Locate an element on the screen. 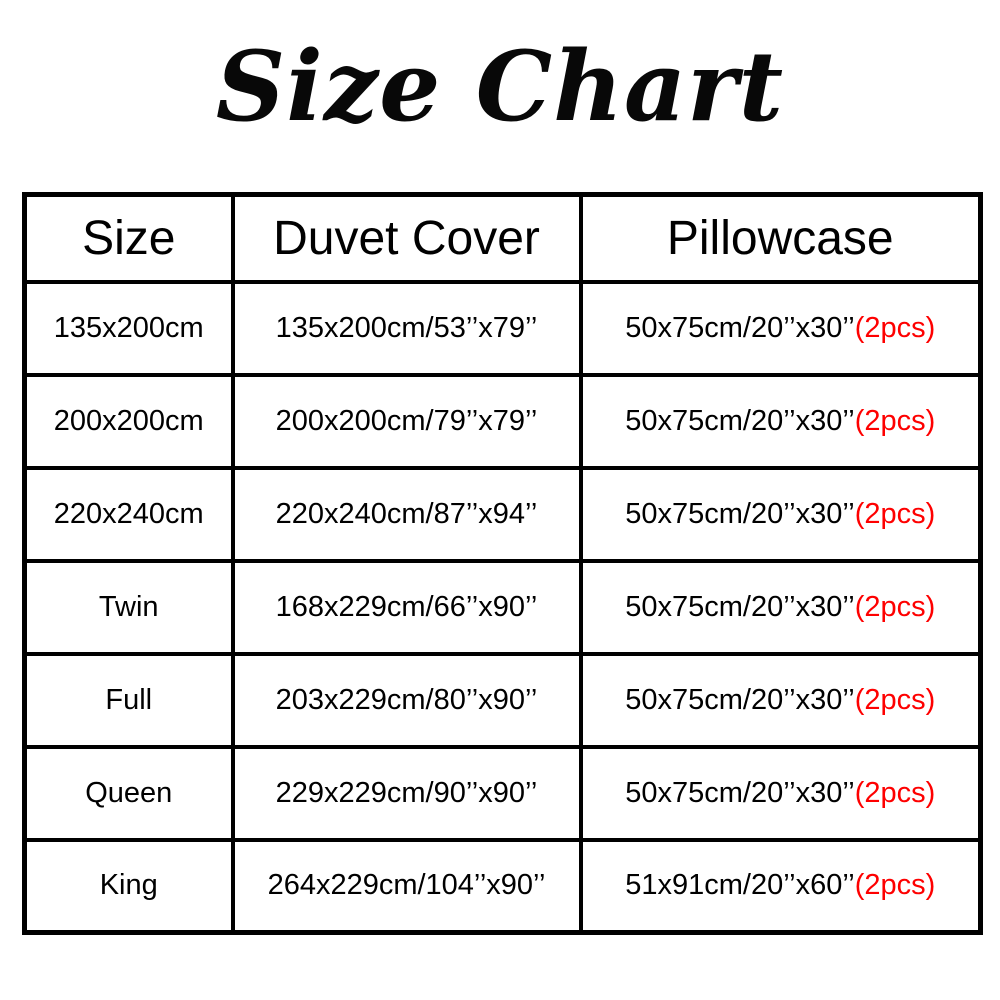 This screenshot has height=1000, width=1000. header-cell-duvet-cover: Duvet Cover is located at coordinates (406, 238).